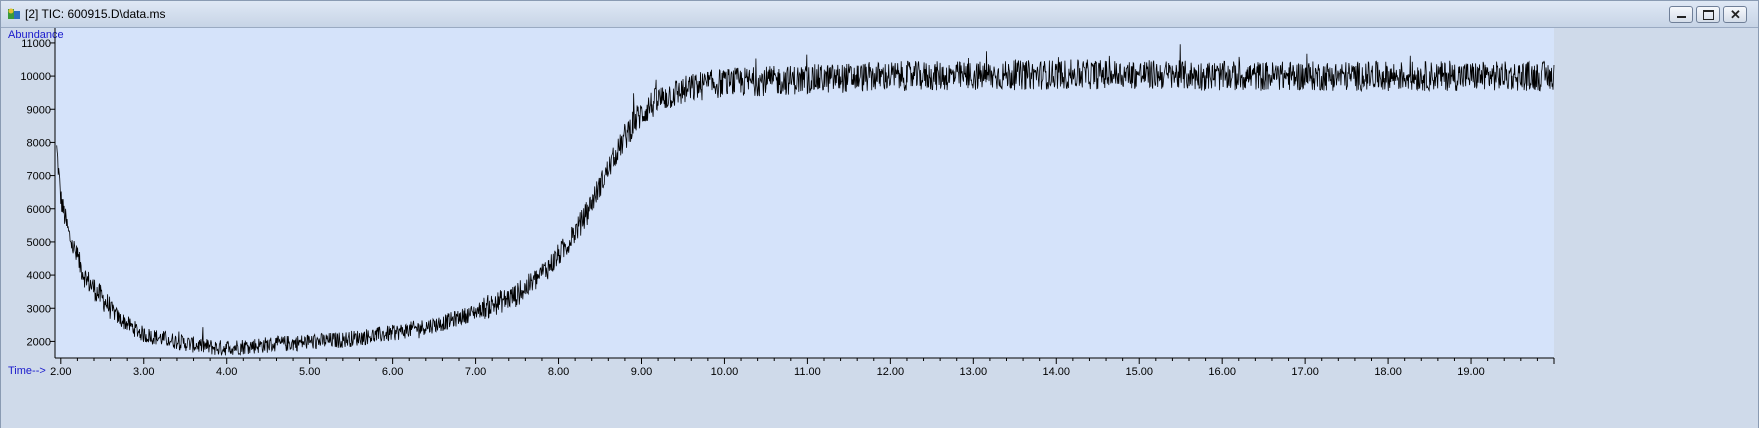 The image size is (1759, 428). I want to click on minimize-button, so click(1681, 14).